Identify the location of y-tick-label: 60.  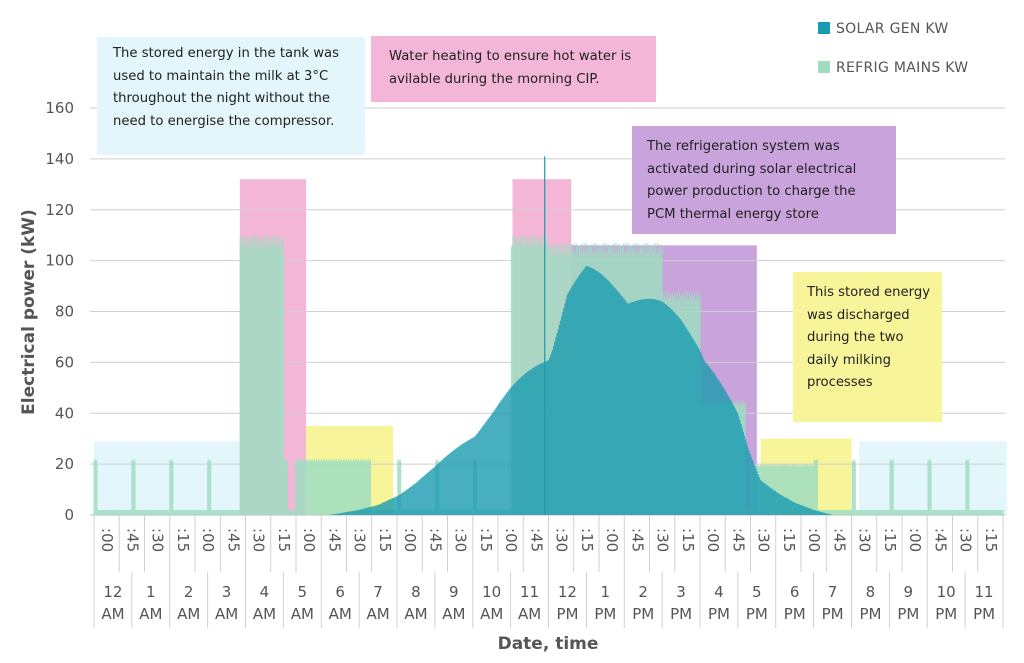
(64, 362).